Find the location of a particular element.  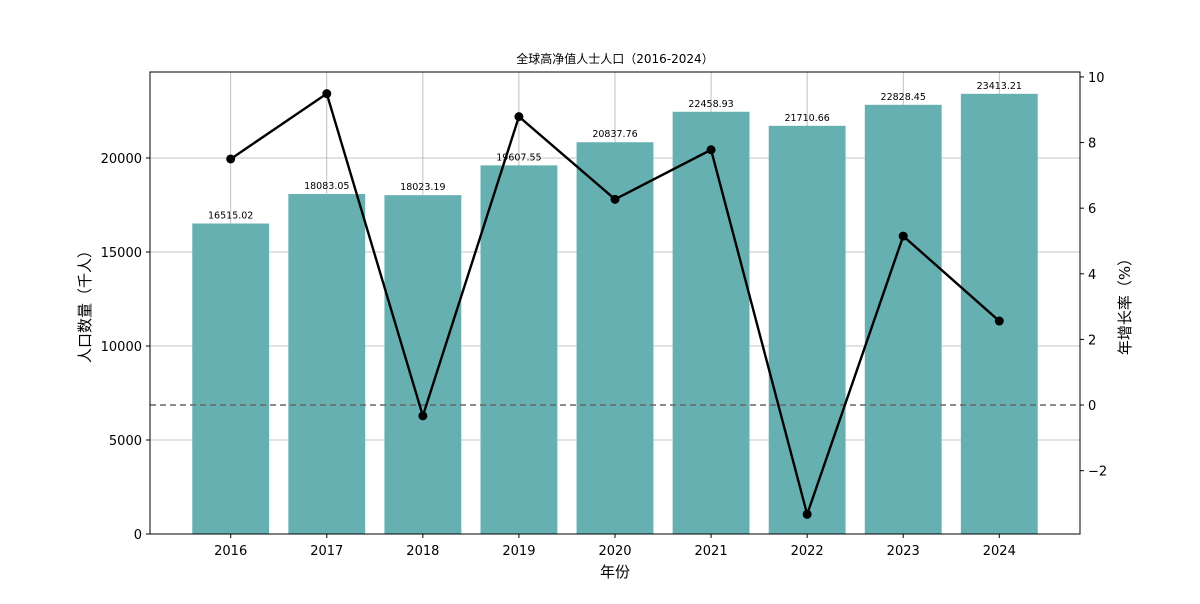

y2-tick-label: 0 is located at coordinates (1092, 406).